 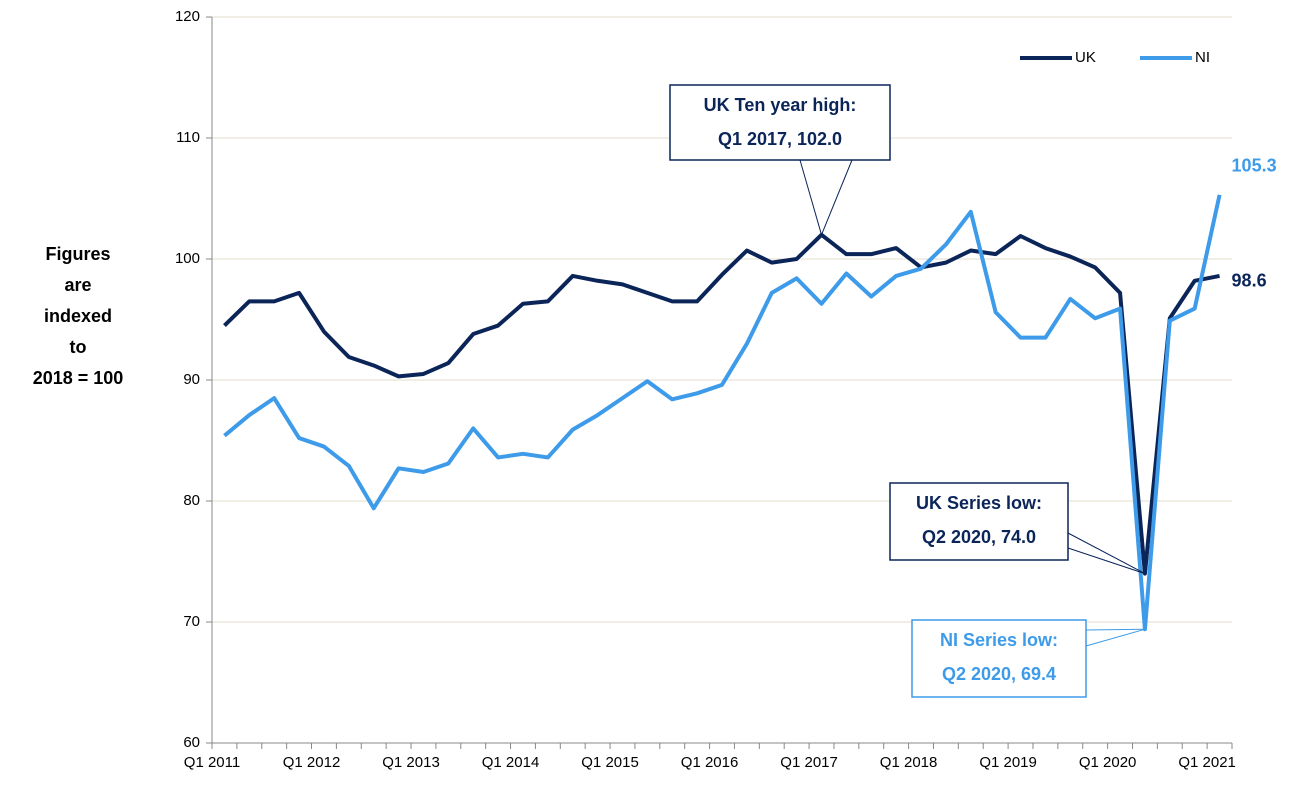 I want to click on data-label: 98.6, so click(x=1249, y=281).